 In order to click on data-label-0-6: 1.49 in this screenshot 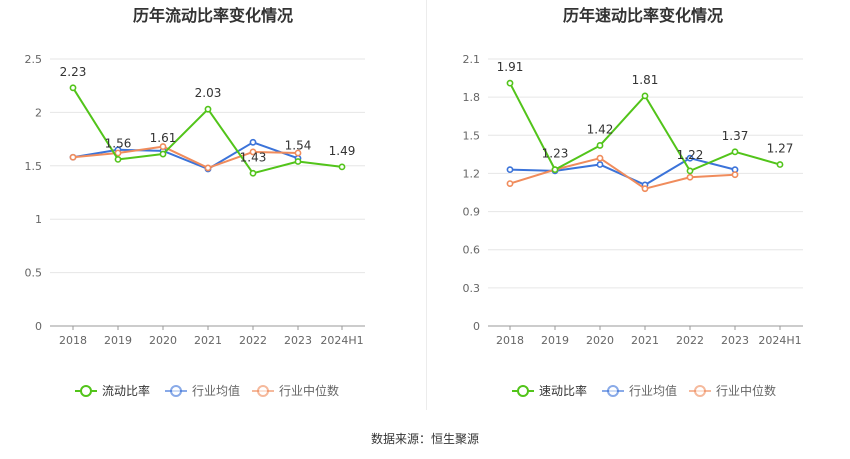, I will do `click(342, 151)`.